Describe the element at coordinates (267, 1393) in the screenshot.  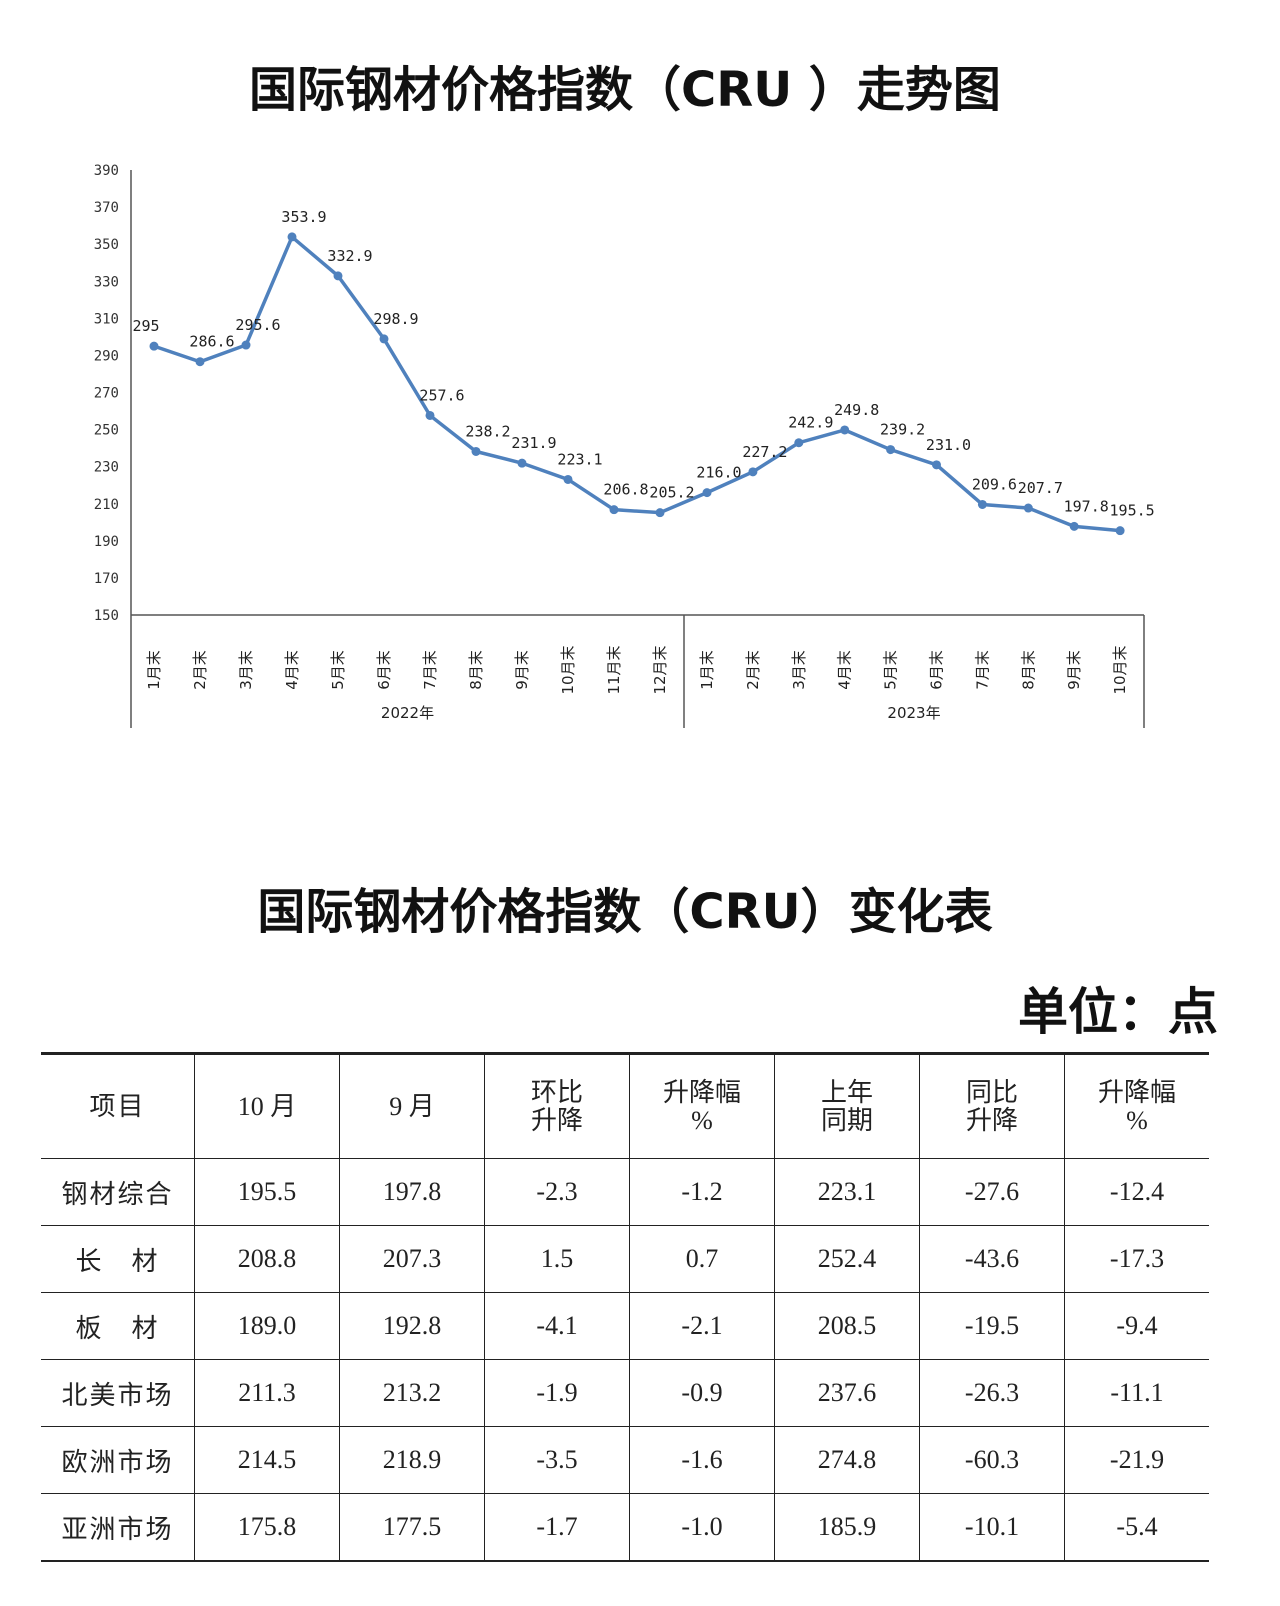
I see `table-cell: 211.3` at that location.